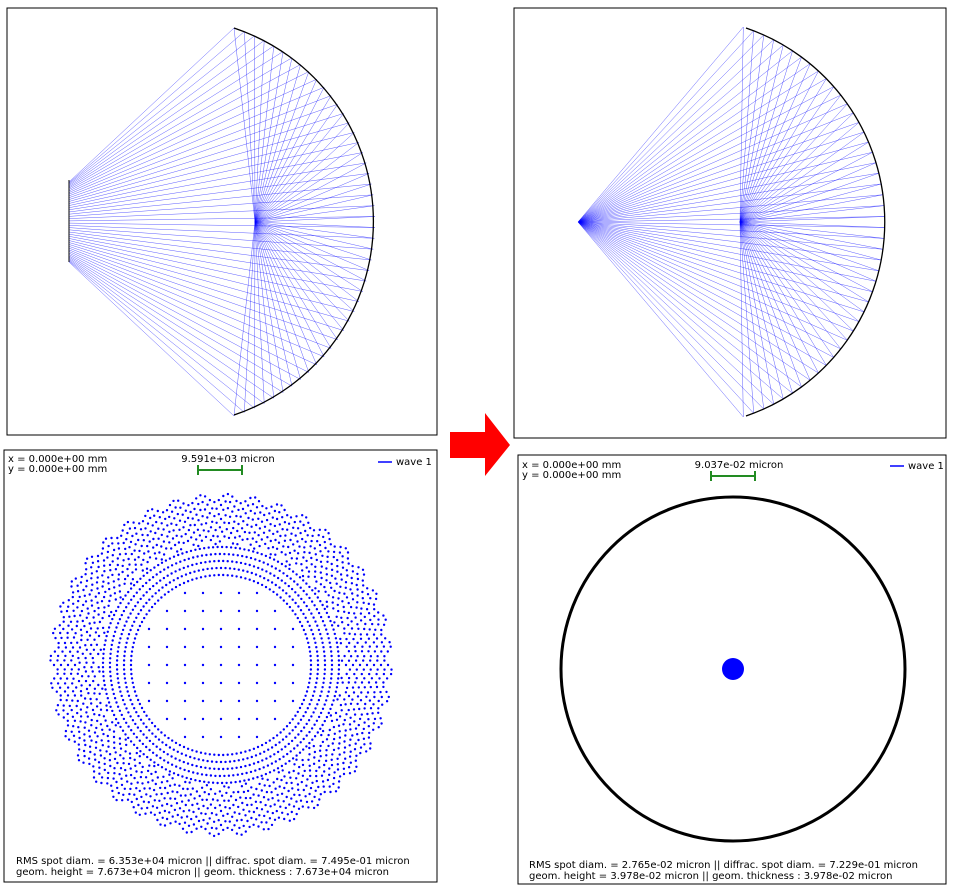 The height and width of the screenshot is (894, 961). Describe the element at coordinates (739, 465) in the screenshot. I see `scale-label: 9.037e-02 micron` at that location.